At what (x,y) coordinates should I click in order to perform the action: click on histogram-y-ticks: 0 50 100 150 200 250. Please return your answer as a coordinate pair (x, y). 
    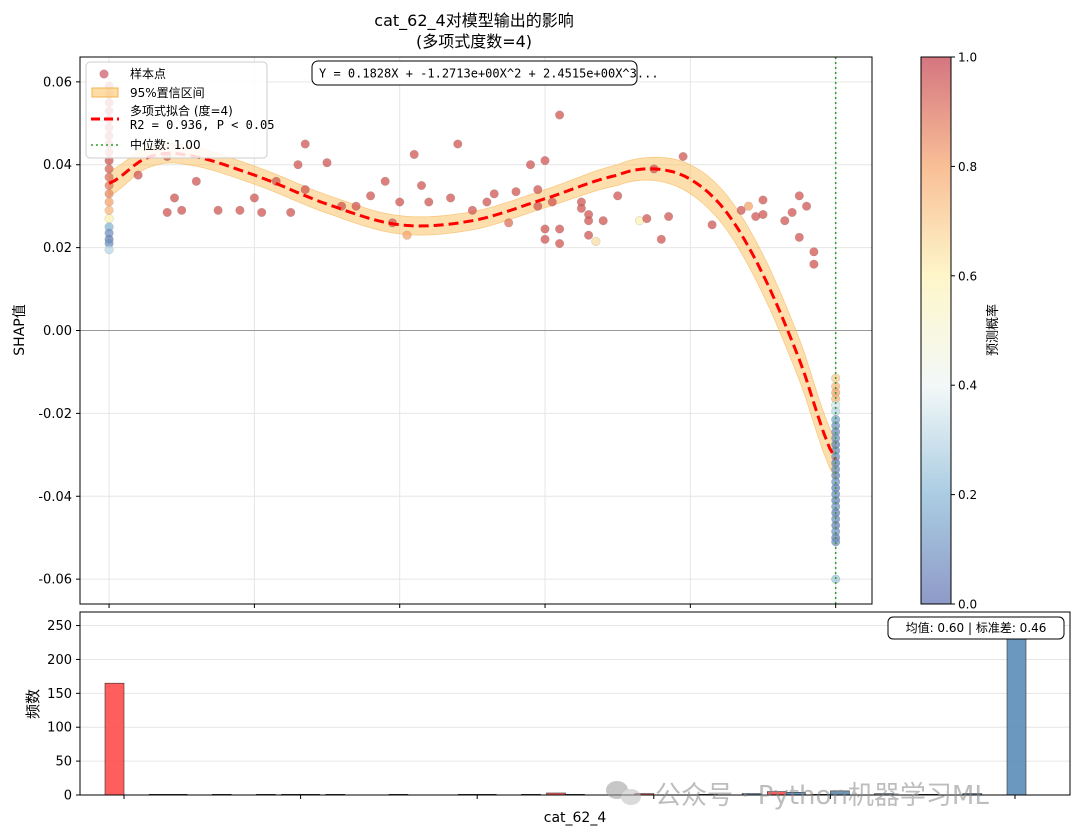
    Looking at the image, I should click on (63, 711).